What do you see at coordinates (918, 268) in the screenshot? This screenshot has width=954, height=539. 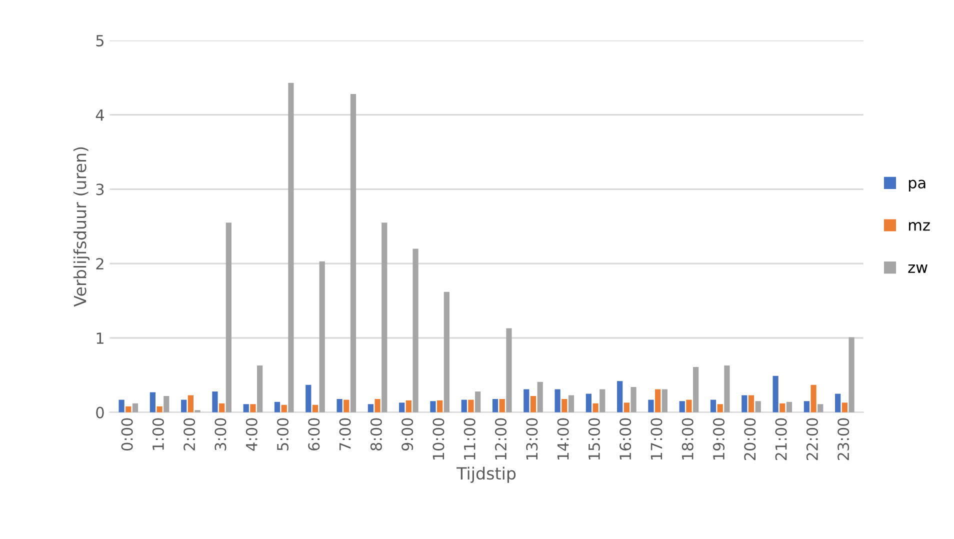 I see `legend-label: zw` at bounding box center [918, 268].